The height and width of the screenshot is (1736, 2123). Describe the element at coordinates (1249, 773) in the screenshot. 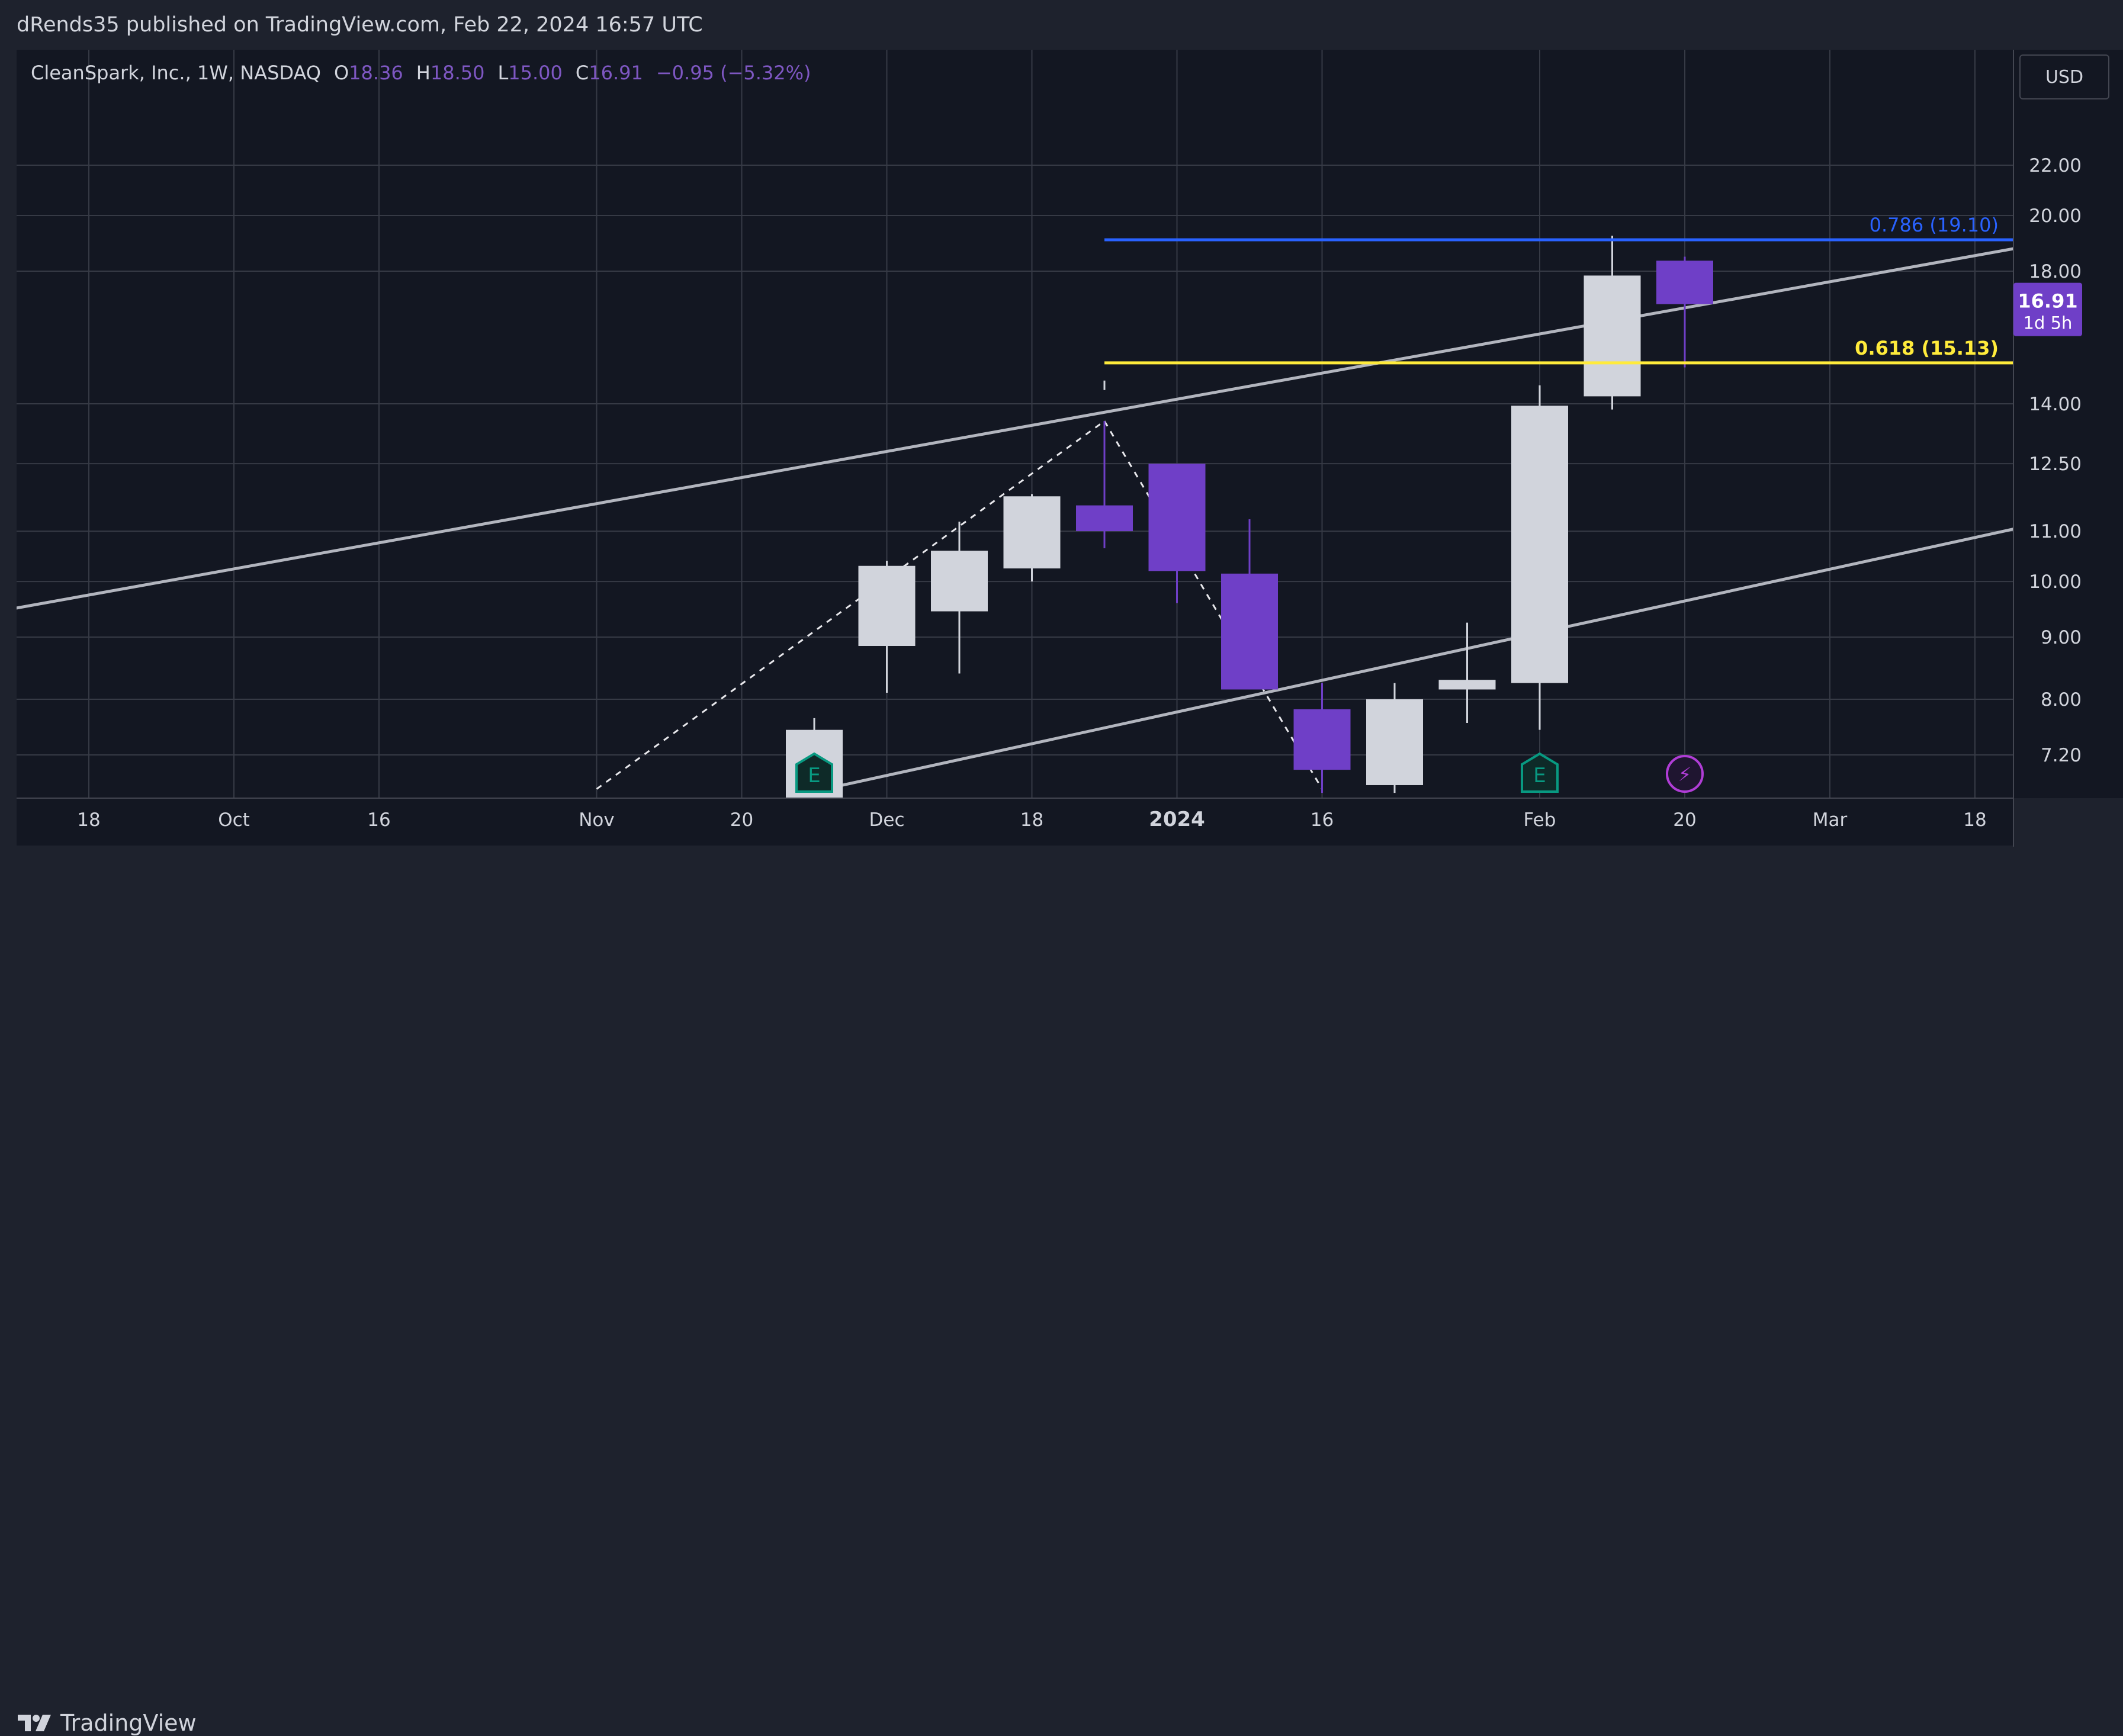

I see `events-layer: E E ⚡` at that location.